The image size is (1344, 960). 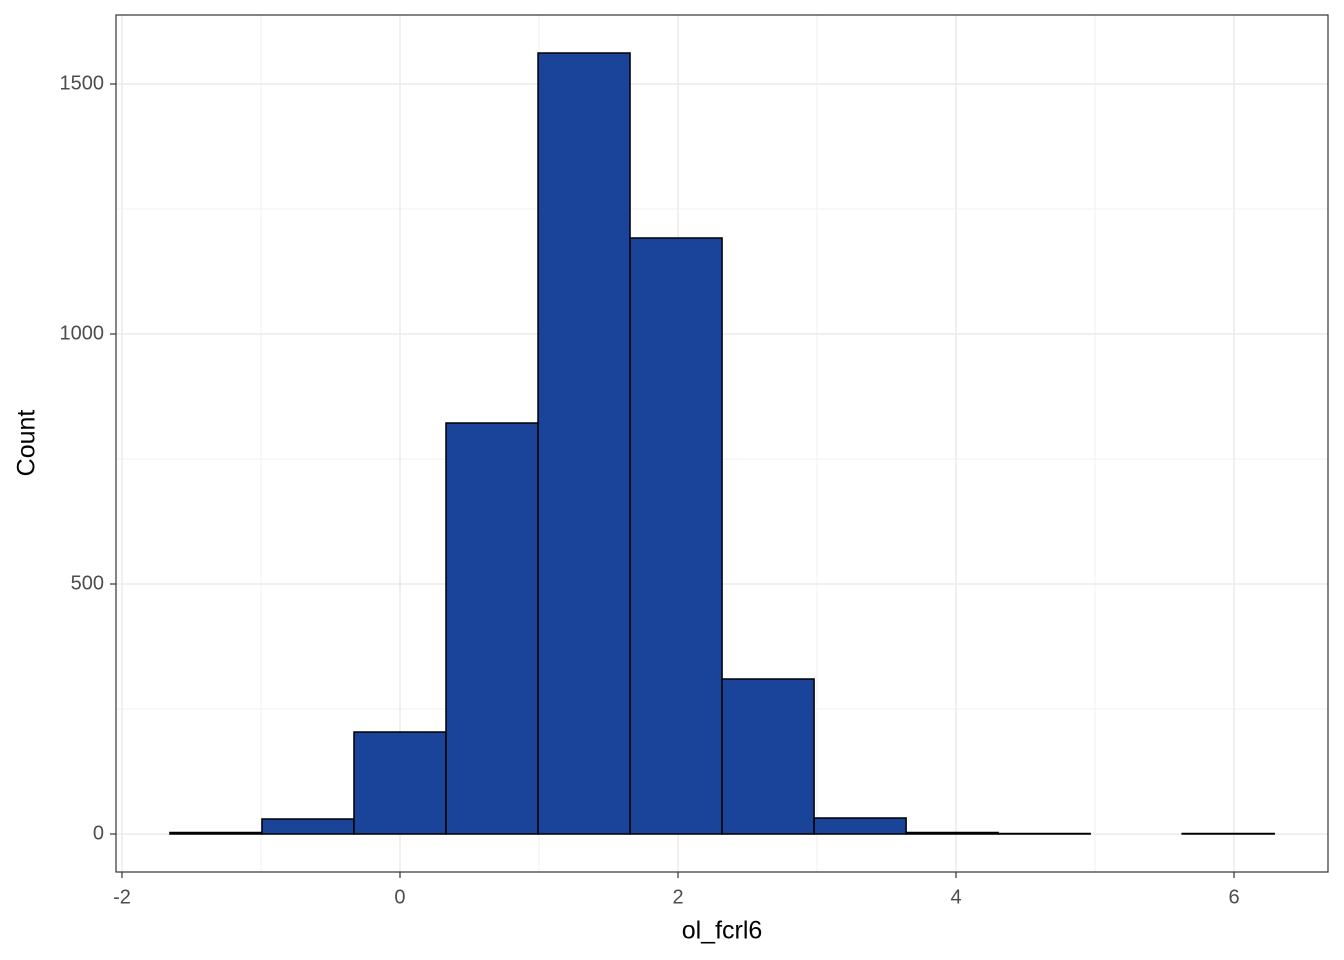 I want to click on x-tick-label: 6, so click(x=1233, y=897).